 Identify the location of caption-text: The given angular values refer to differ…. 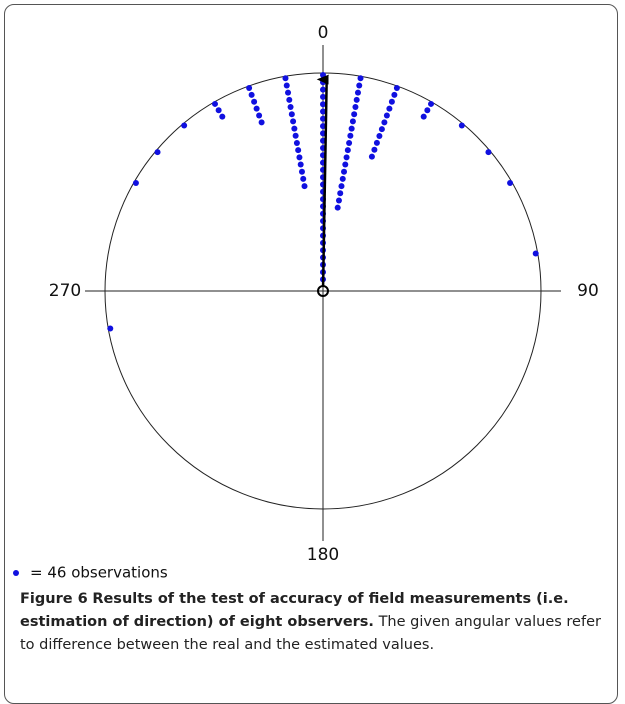
(310, 633).